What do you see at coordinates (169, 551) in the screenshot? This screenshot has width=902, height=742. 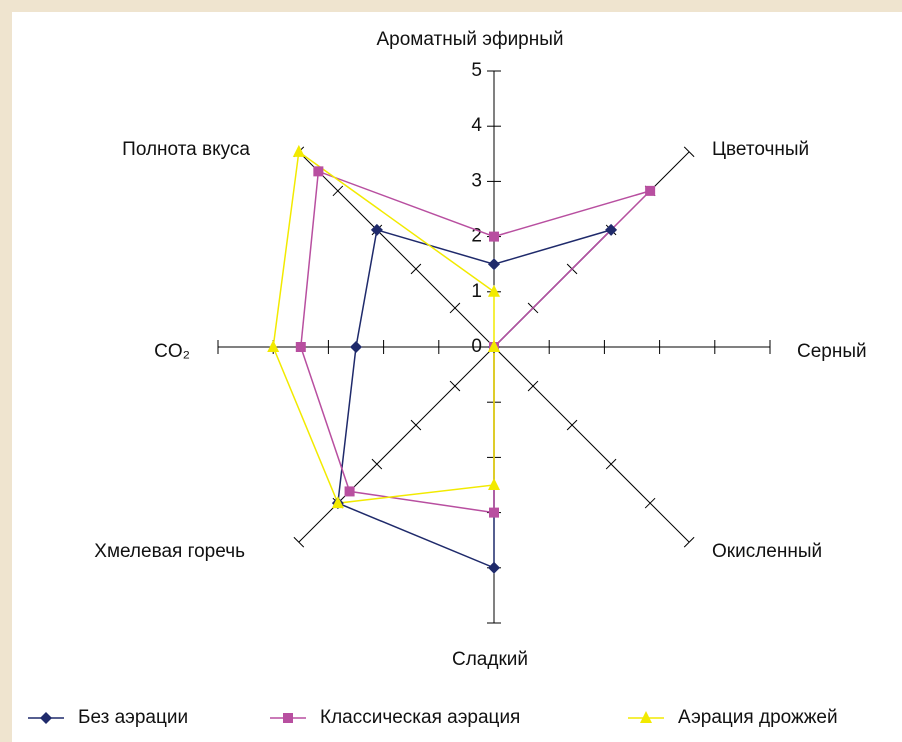 I see `axis-label: Хмелевая горечь` at bounding box center [169, 551].